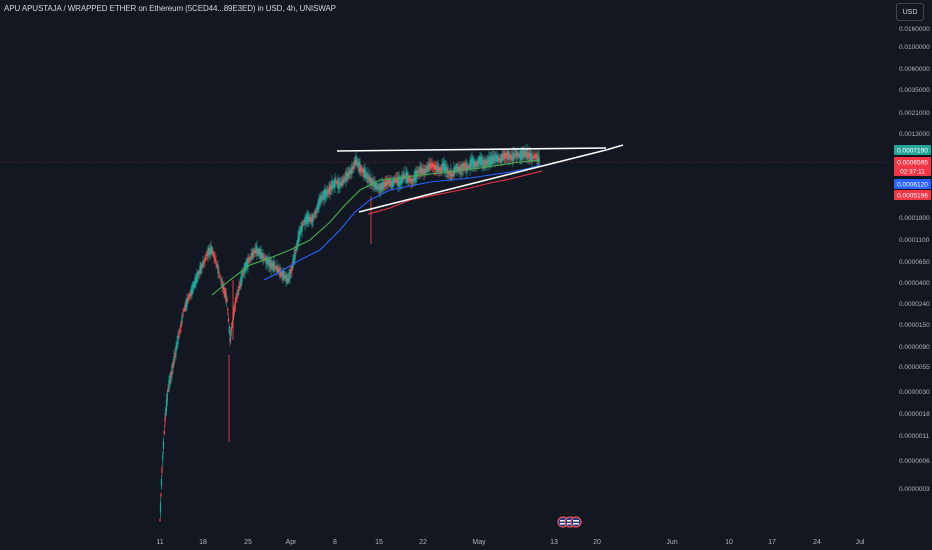 This screenshot has height=550, width=932. Describe the element at coordinates (479, 542) in the screenshot. I see `x-tick-label: May` at that location.